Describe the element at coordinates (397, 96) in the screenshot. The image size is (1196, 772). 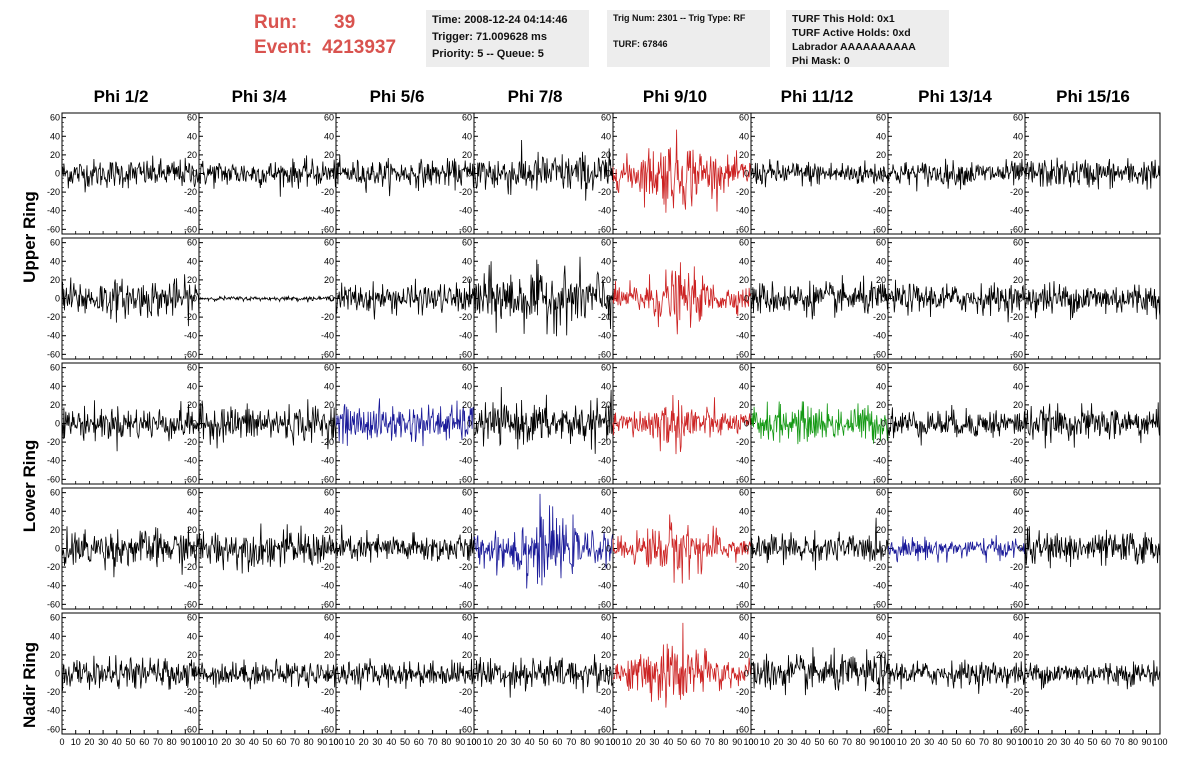
I see `col-header-3: Phi 5/6` at that location.